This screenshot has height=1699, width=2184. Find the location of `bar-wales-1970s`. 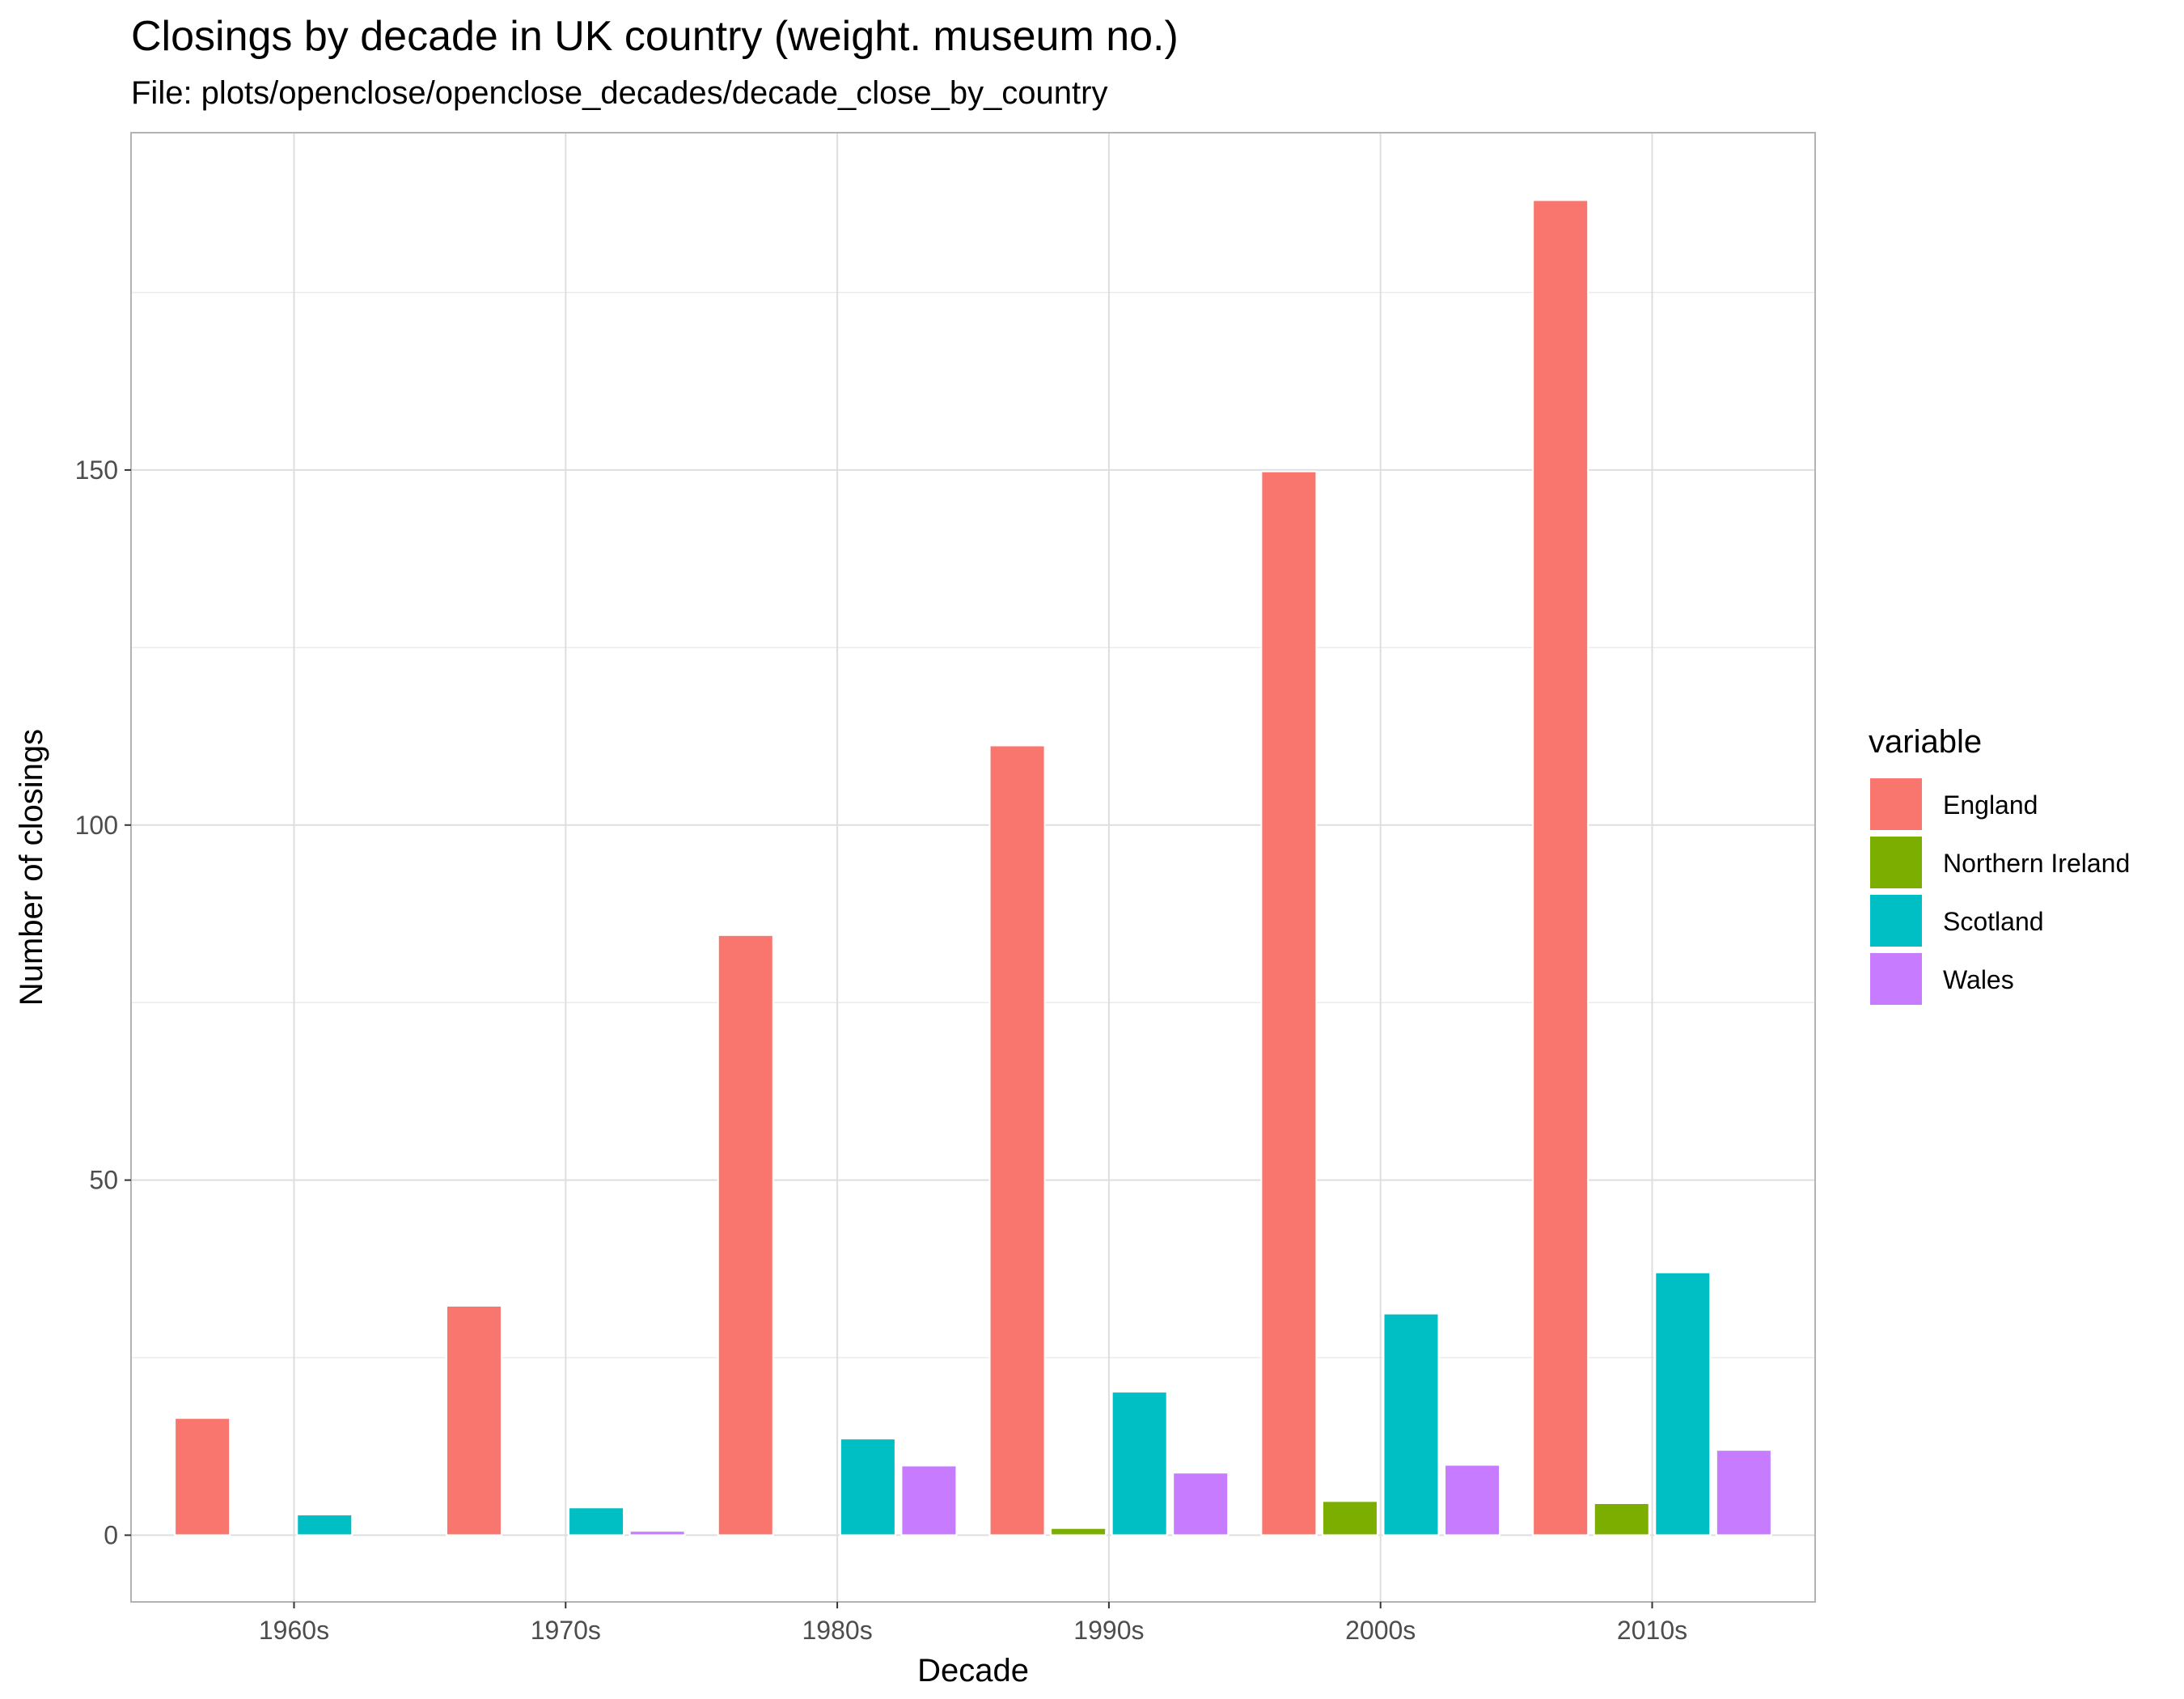

bar-wales-1970s is located at coordinates (657, 1533).